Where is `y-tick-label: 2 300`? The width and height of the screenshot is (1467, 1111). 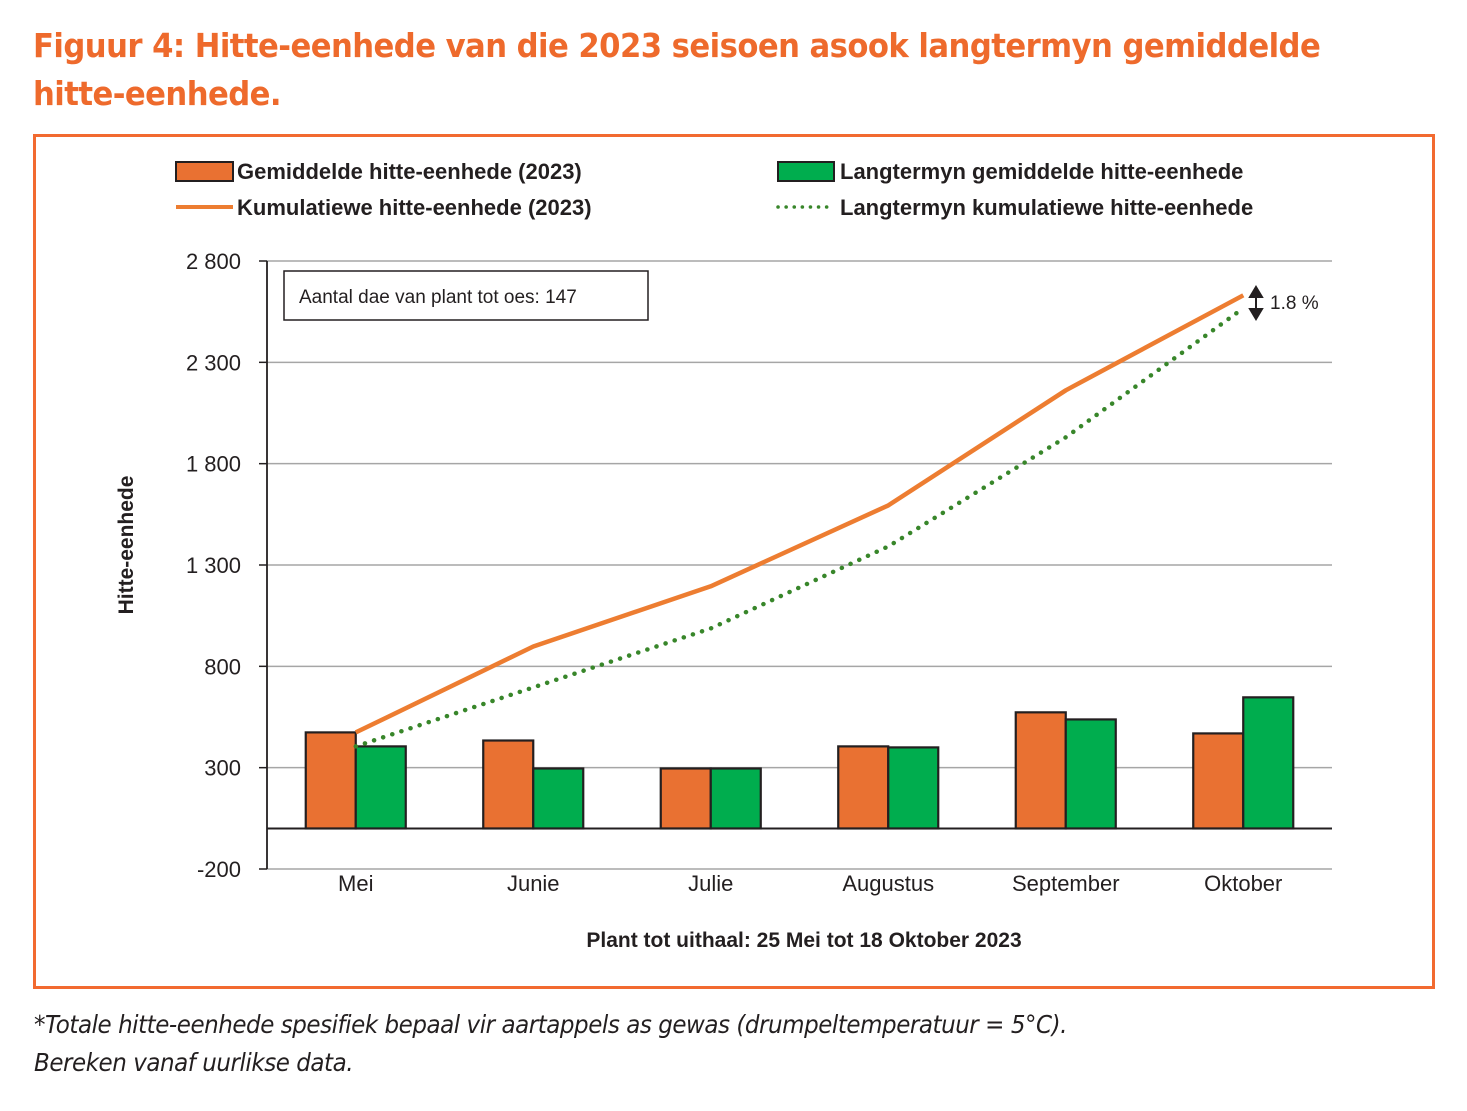 y-tick-label: 2 300 is located at coordinates (213, 362).